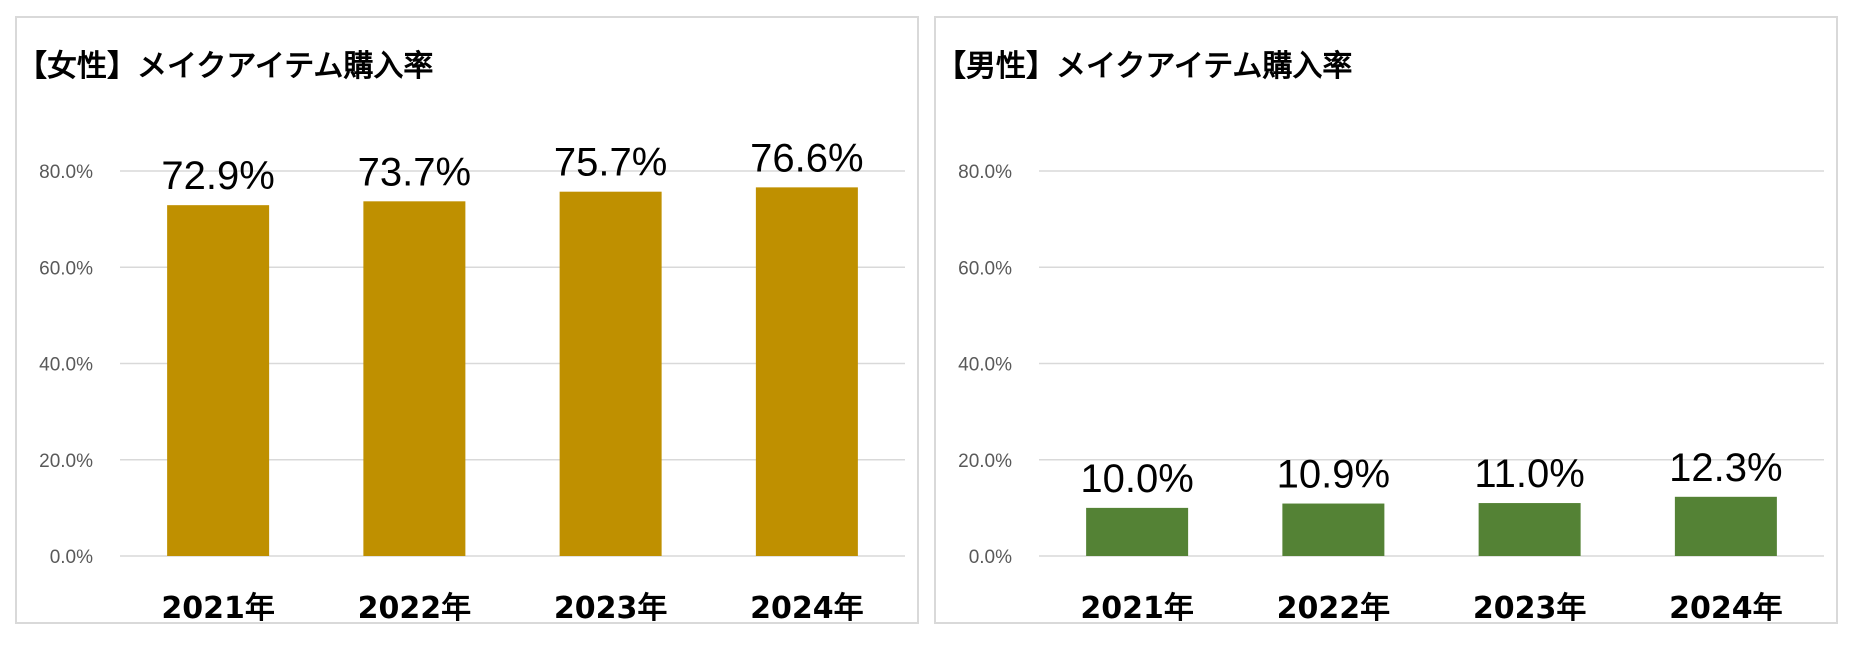 The height and width of the screenshot is (648, 1850). What do you see at coordinates (225, 66) in the screenshot?
I see `chart-title: 【女性】メイクアイテム購入率` at bounding box center [225, 66].